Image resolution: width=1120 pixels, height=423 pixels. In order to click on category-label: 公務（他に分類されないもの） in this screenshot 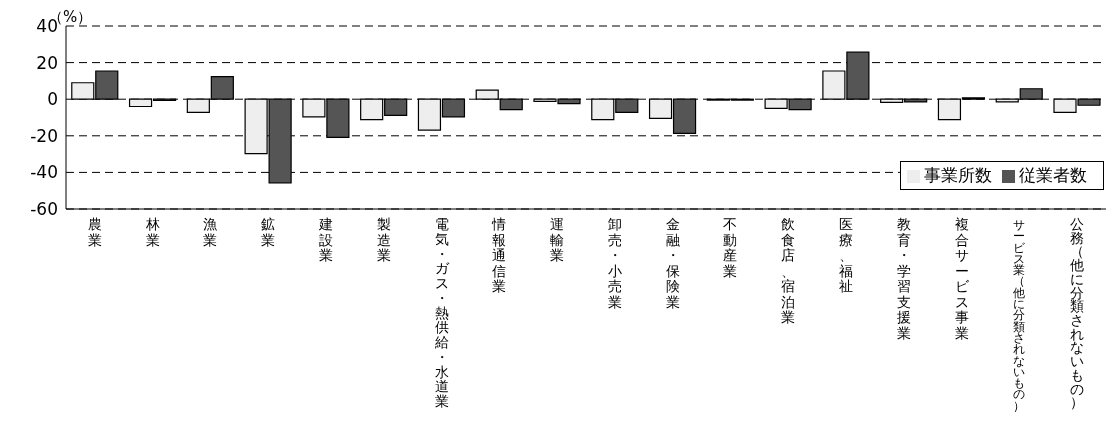, I will do `click(1077, 313)`.